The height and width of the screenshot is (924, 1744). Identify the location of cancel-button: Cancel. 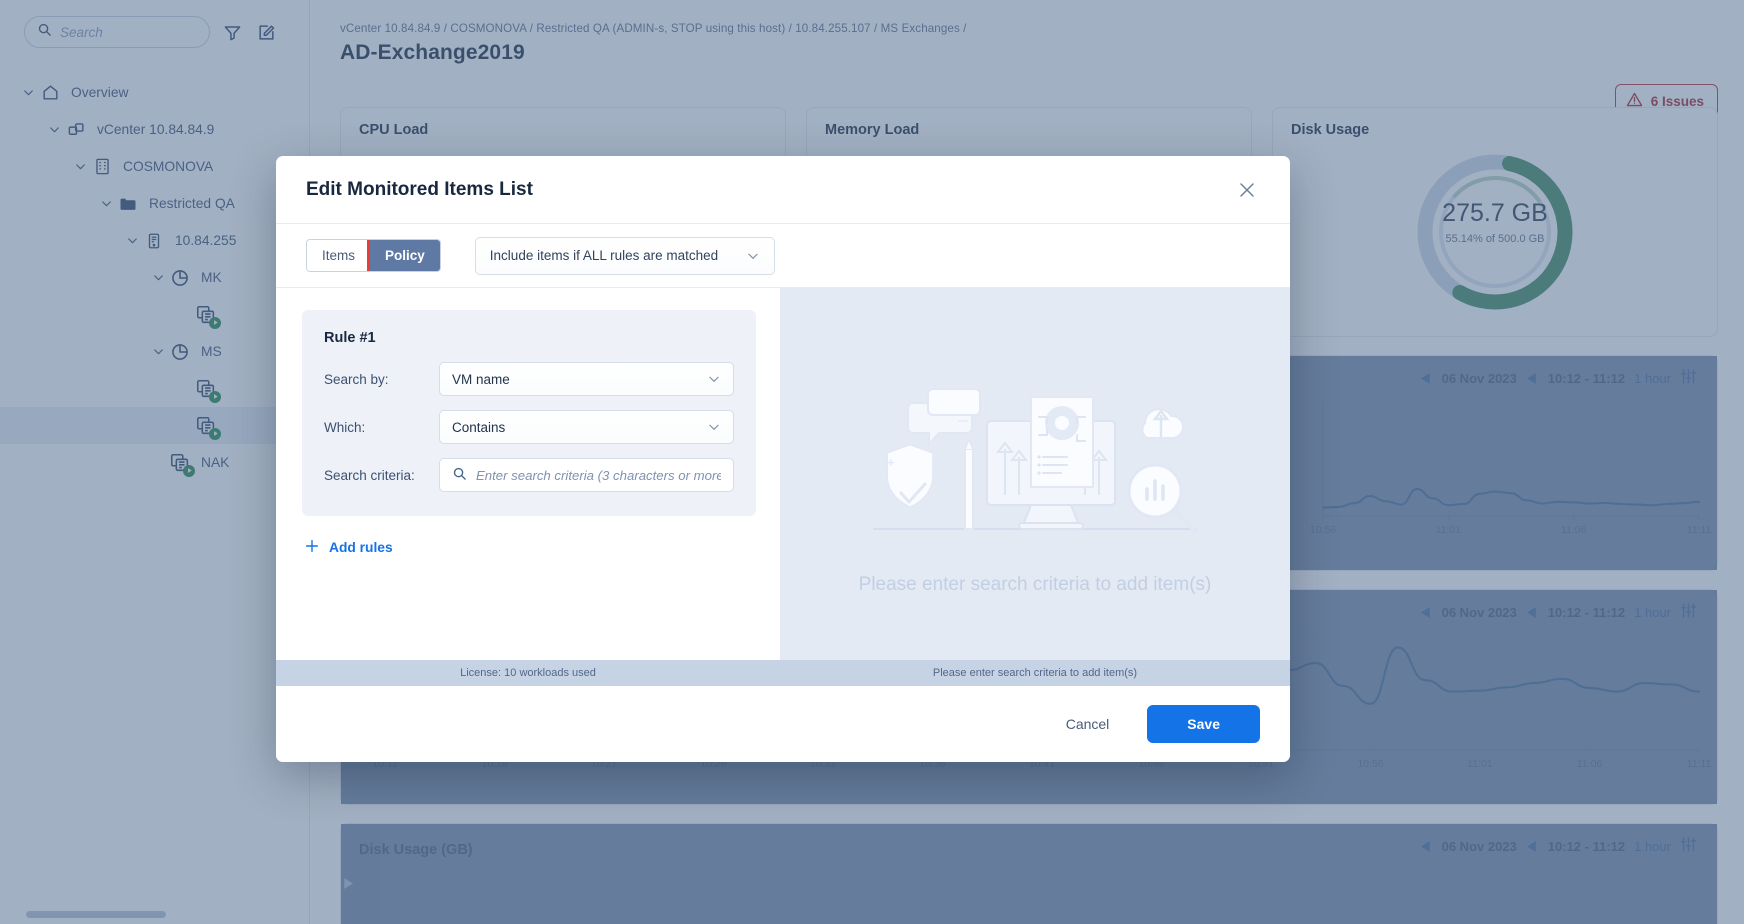
(1088, 724).